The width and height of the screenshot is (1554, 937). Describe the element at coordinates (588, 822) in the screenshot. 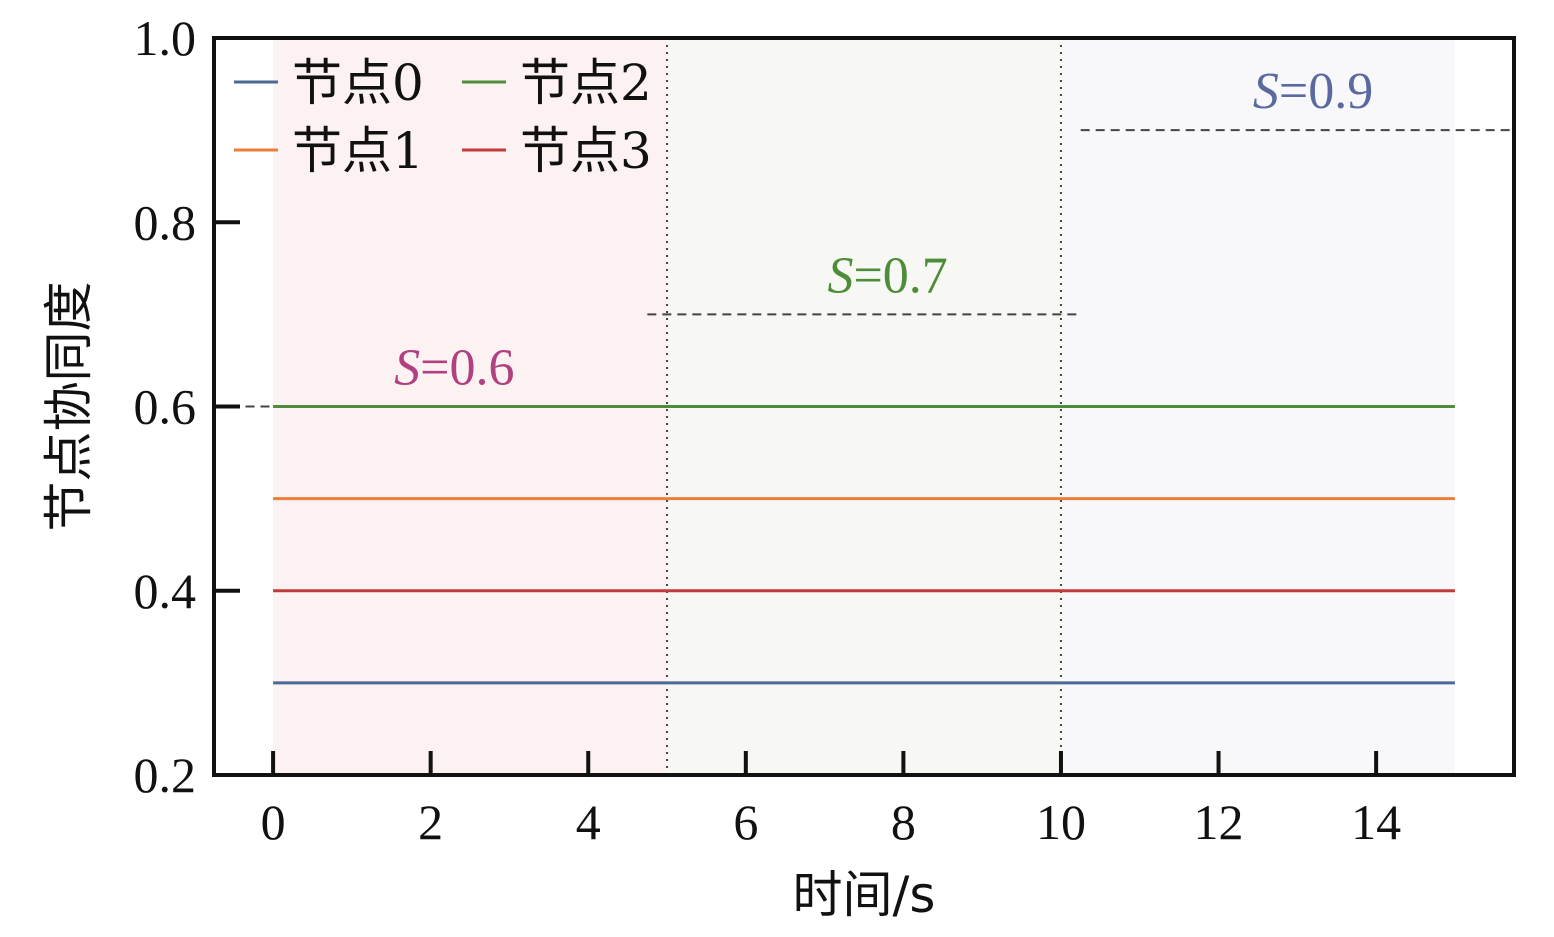

I see `x-tick-label-2: 4` at that location.